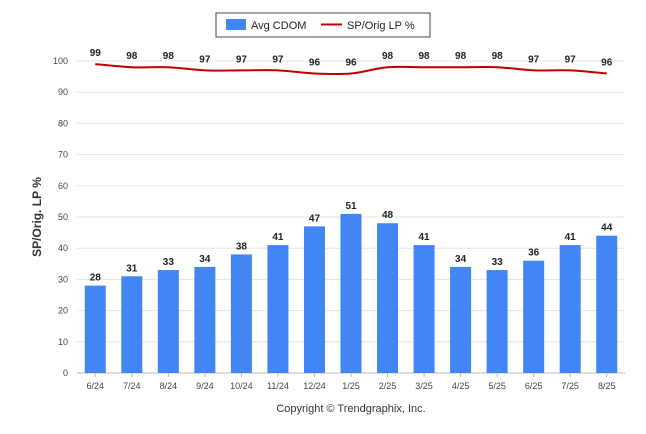 This screenshot has width=646, height=434. Describe the element at coordinates (63, 186) in the screenshot. I see `y-tick-label: 60` at that location.